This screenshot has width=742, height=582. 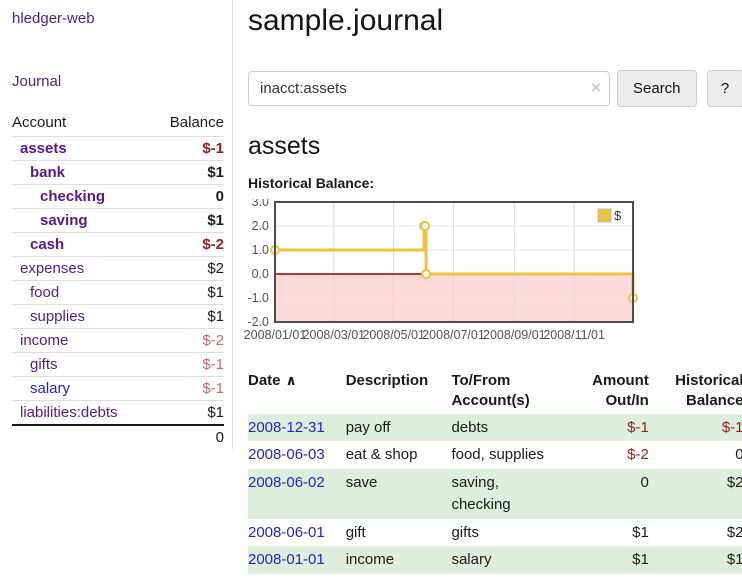 I want to click on transaction-date-link: 2008-06-03, so click(x=286, y=455).